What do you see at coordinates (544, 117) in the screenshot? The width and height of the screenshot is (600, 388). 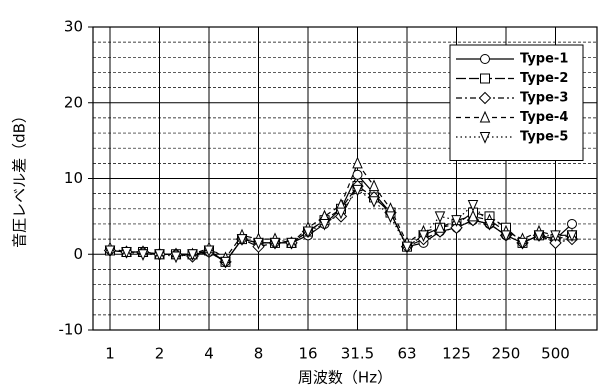 I see `legend-label: Type-4` at bounding box center [544, 117].